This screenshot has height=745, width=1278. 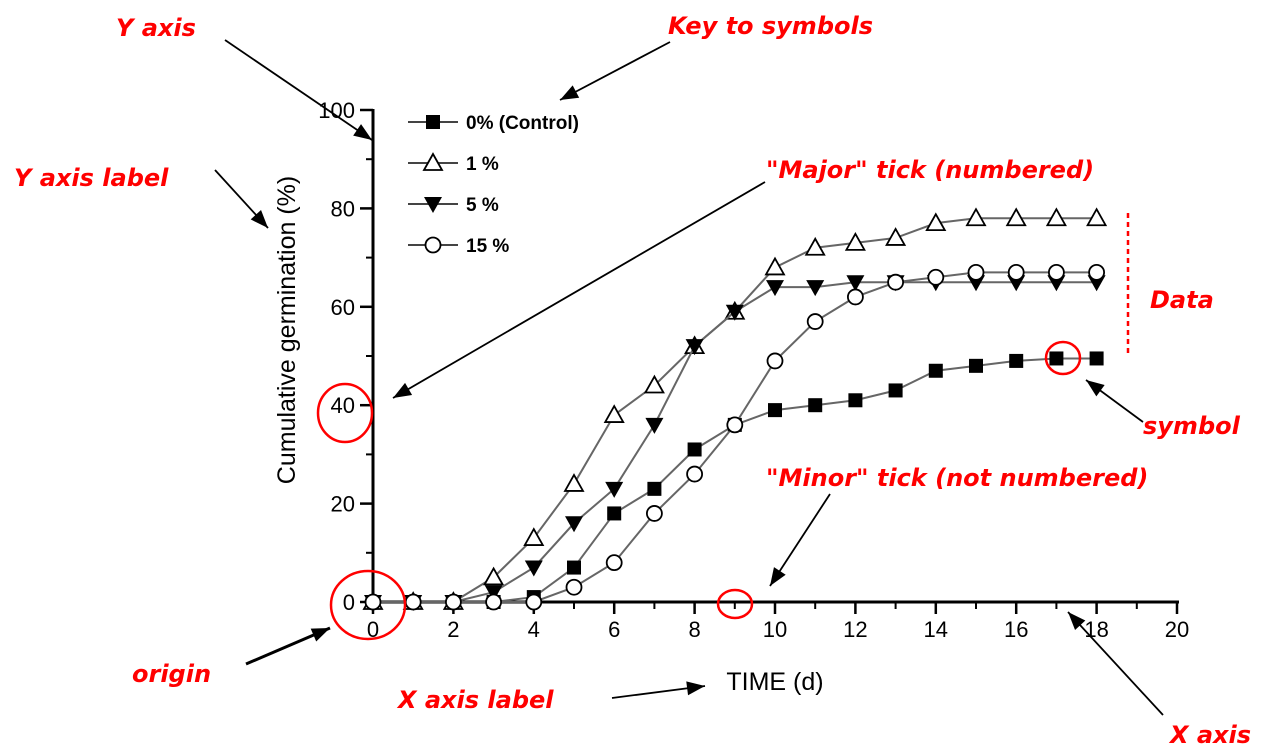 What do you see at coordinates (298, 90) in the screenshot?
I see `arrow-y-axis` at bounding box center [298, 90].